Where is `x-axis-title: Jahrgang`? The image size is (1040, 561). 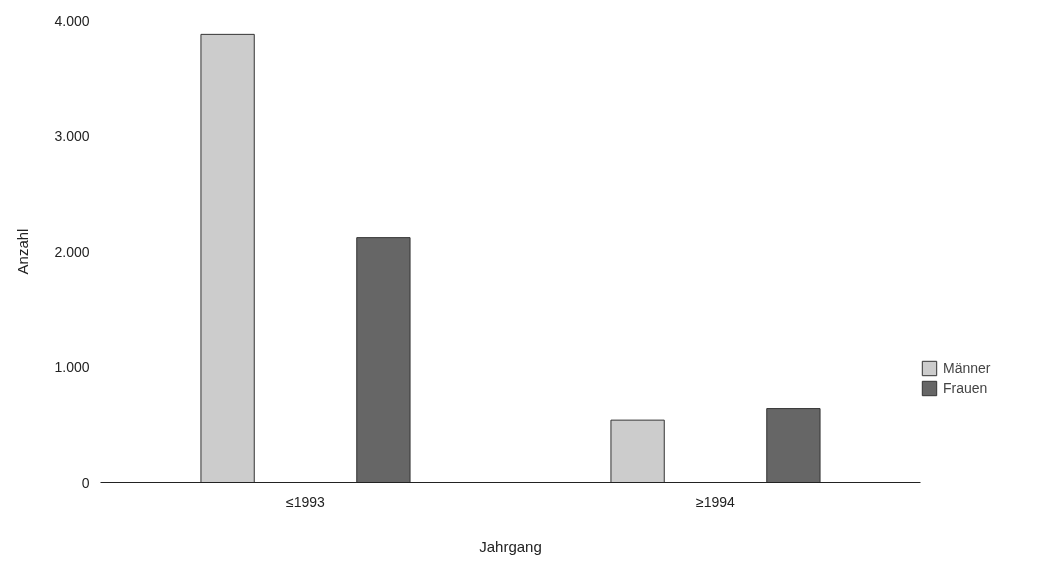 x-axis-title: Jahrgang is located at coordinates (510, 546).